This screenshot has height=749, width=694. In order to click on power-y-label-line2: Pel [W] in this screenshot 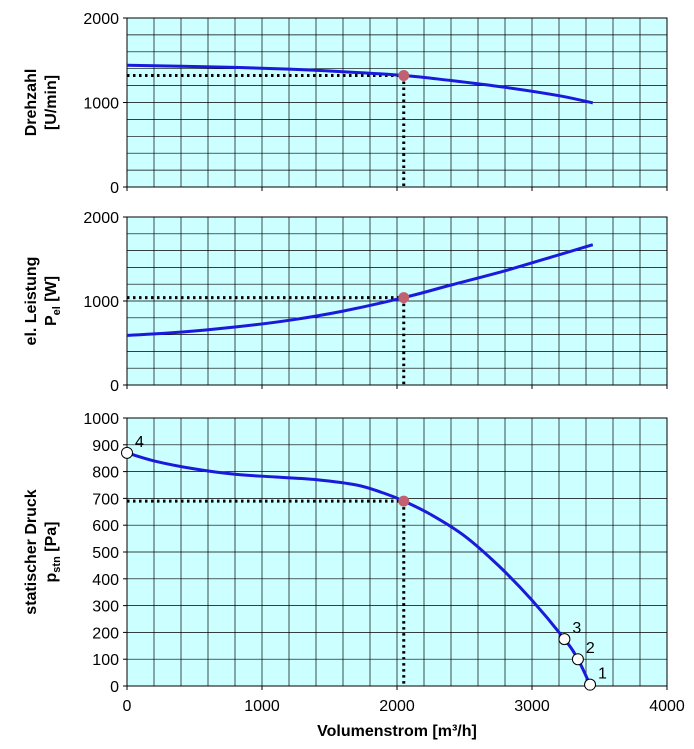, I will do `click(53, 301)`.